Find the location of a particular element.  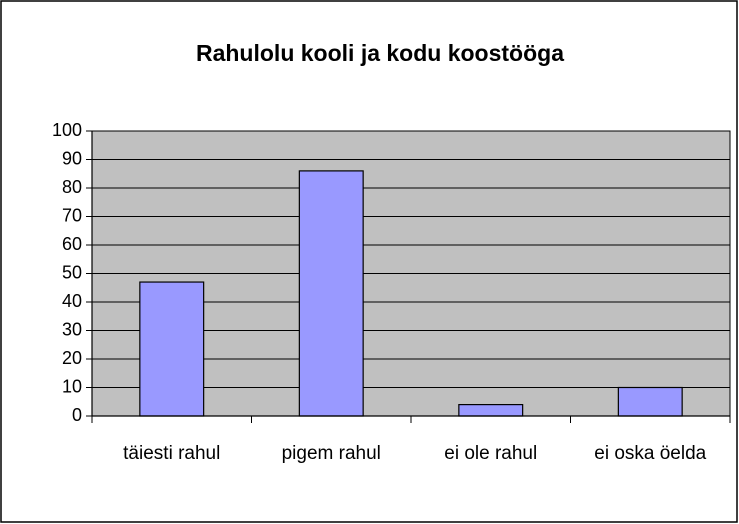

y-tick-label: 30 is located at coordinates (72, 329).